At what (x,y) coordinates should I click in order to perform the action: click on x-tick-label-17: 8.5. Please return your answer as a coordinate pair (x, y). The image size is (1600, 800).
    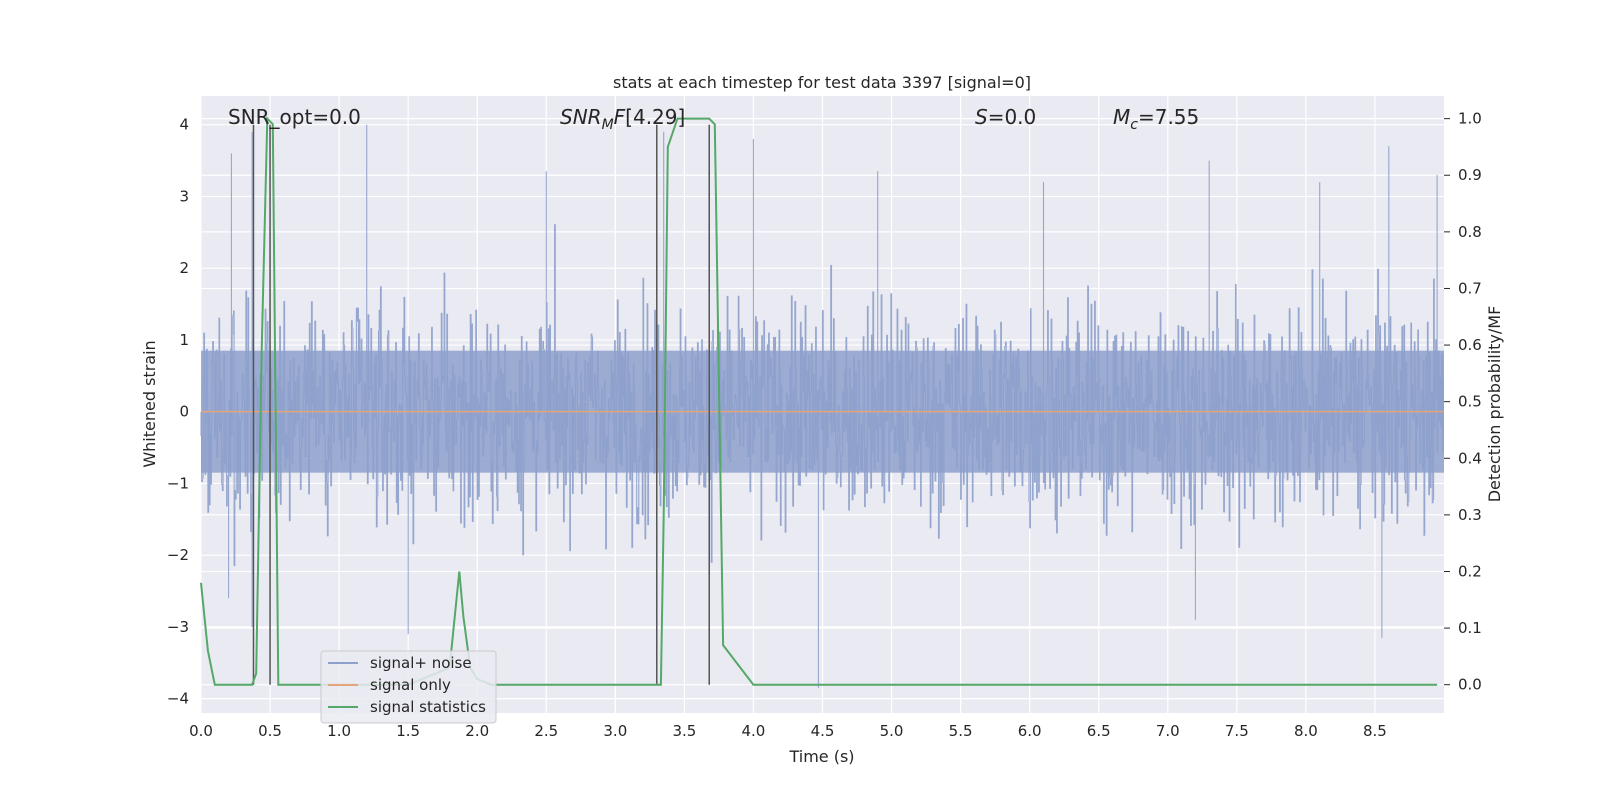
    Looking at the image, I should click on (1375, 731).